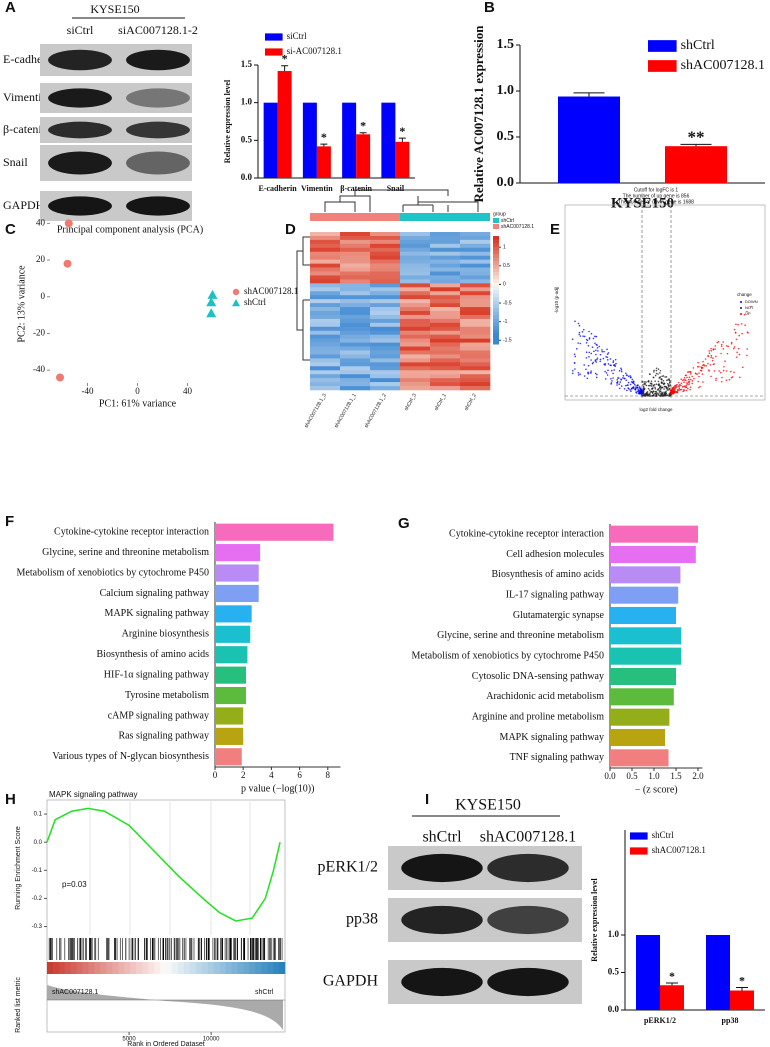 The width and height of the screenshot is (770, 1047). I want to click on significance: *, so click(742, 980).